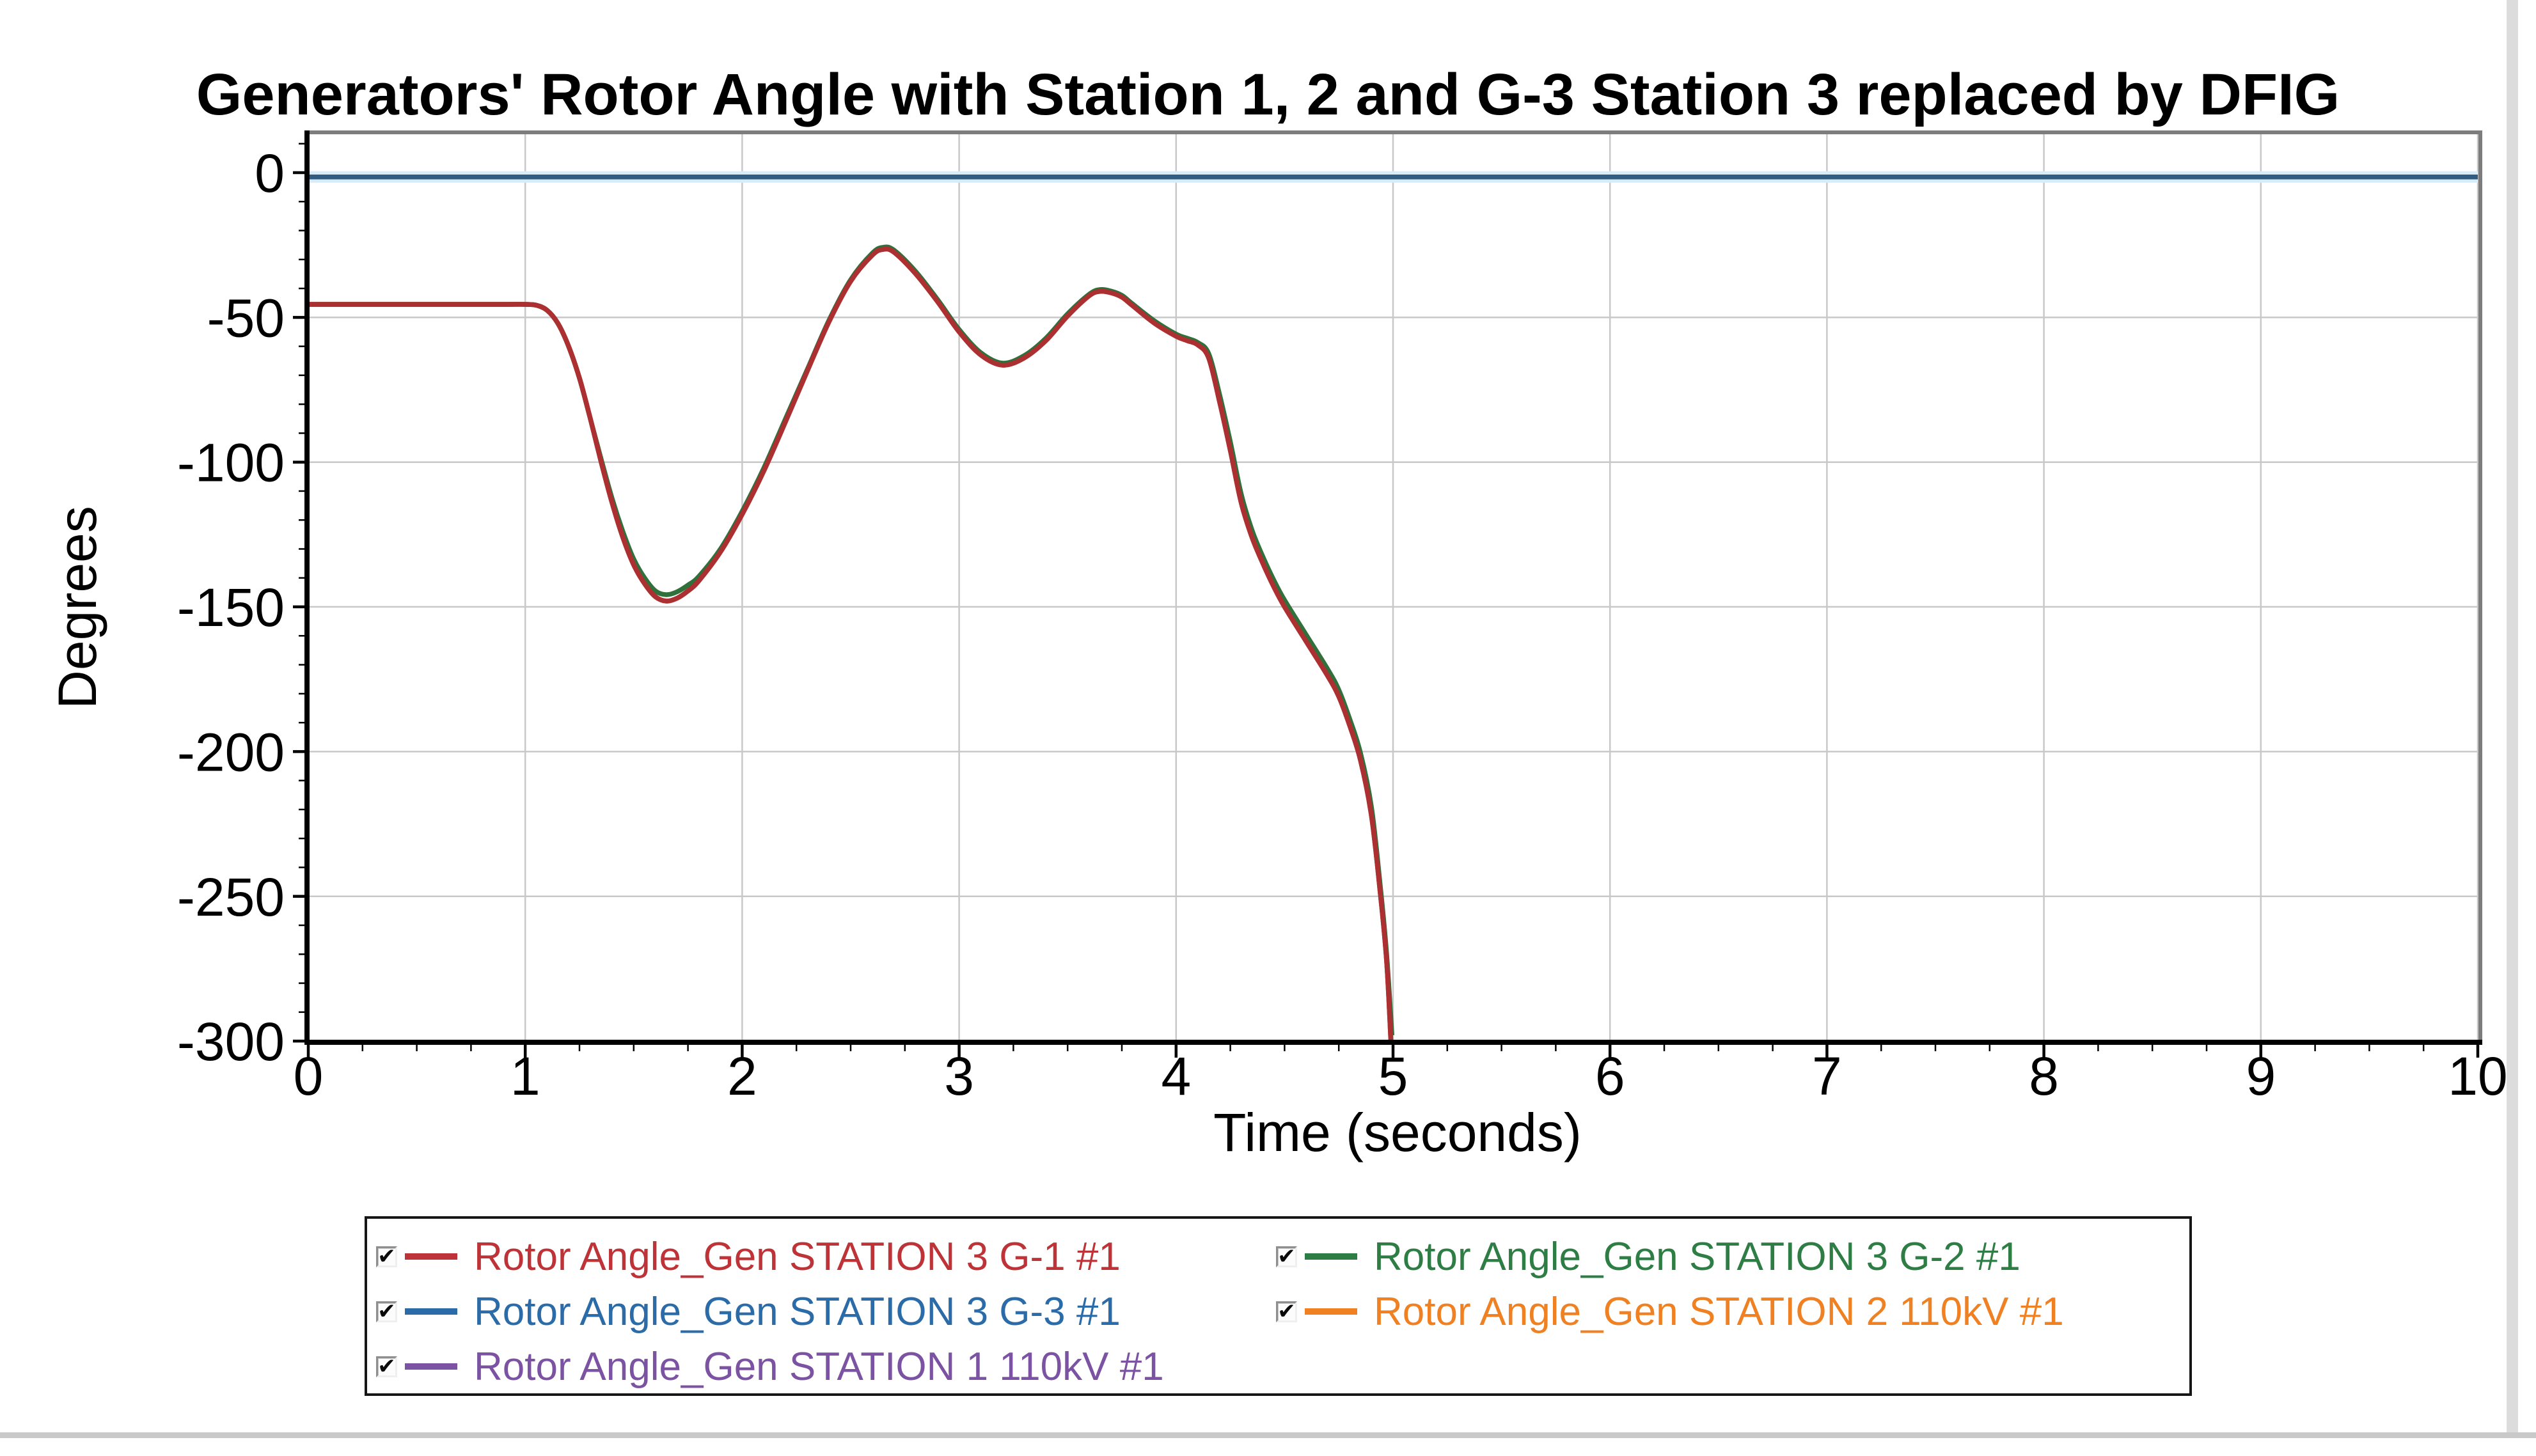 The height and width of the screenshot is (1456, 2536). I want to click on legend-label: Rotor Angle_Gen STATION 3 G-3 #1, so click(797, 1312).